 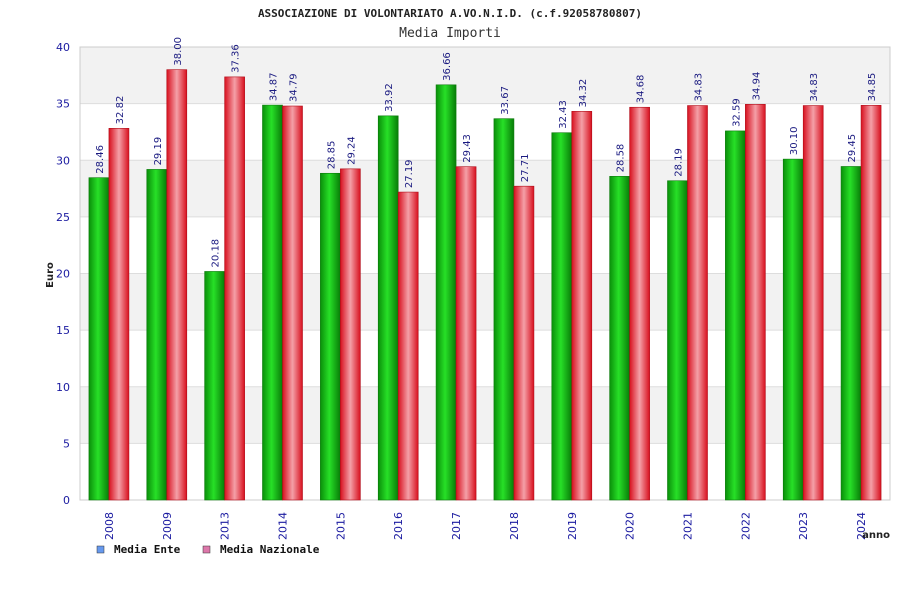 What do you see at coordinates (619, 338) in the screenshot?
I see `bar-media-ente-2020` at bounding box center [619, 338].